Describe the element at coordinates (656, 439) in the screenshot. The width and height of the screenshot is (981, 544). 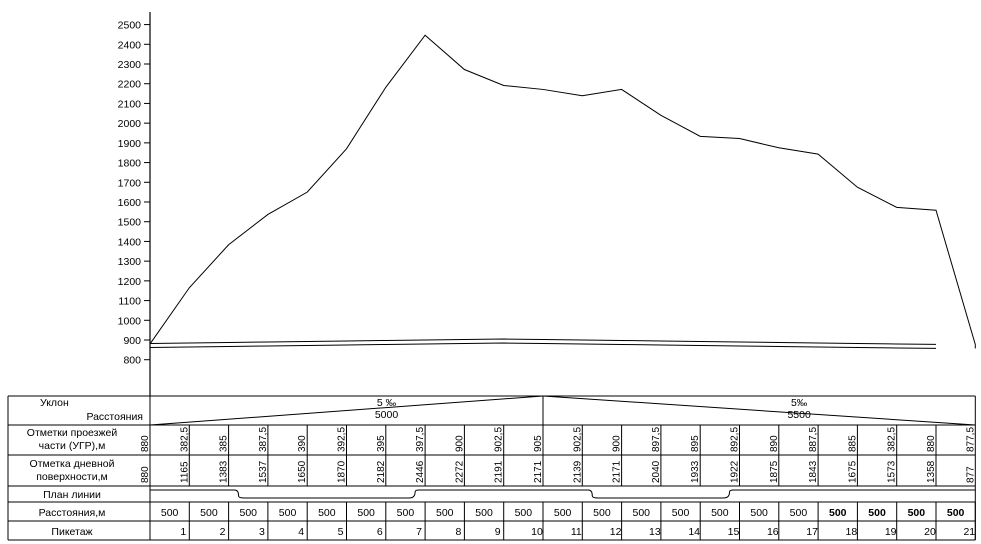
I see `grade-value-label: 897,5` at that location.